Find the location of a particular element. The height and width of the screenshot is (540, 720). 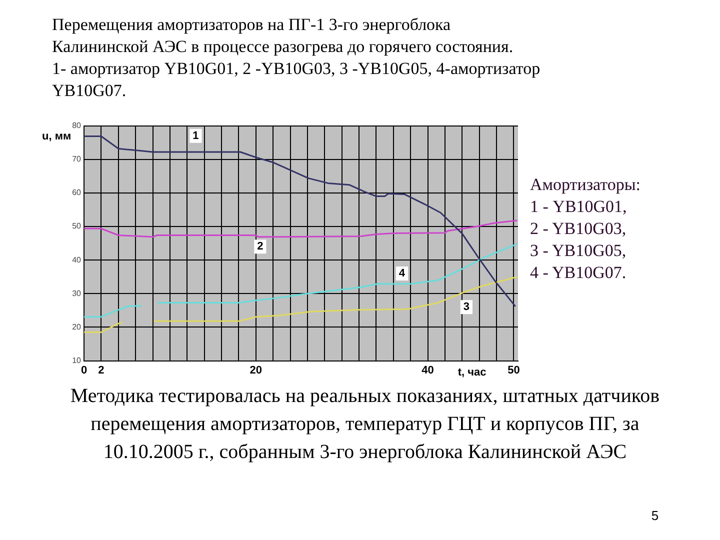

y-axis-title: u, мм is located at coordinates (57, 136).